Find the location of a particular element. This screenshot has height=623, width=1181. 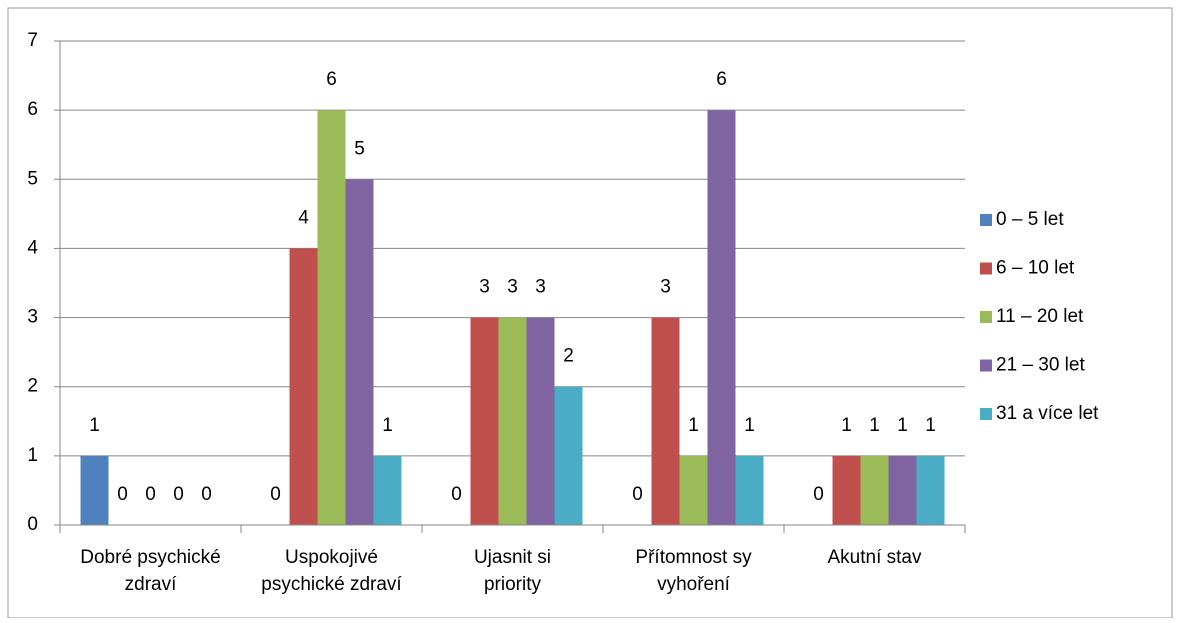

y-tick-label: 4 is located at coordinates (32, 247).